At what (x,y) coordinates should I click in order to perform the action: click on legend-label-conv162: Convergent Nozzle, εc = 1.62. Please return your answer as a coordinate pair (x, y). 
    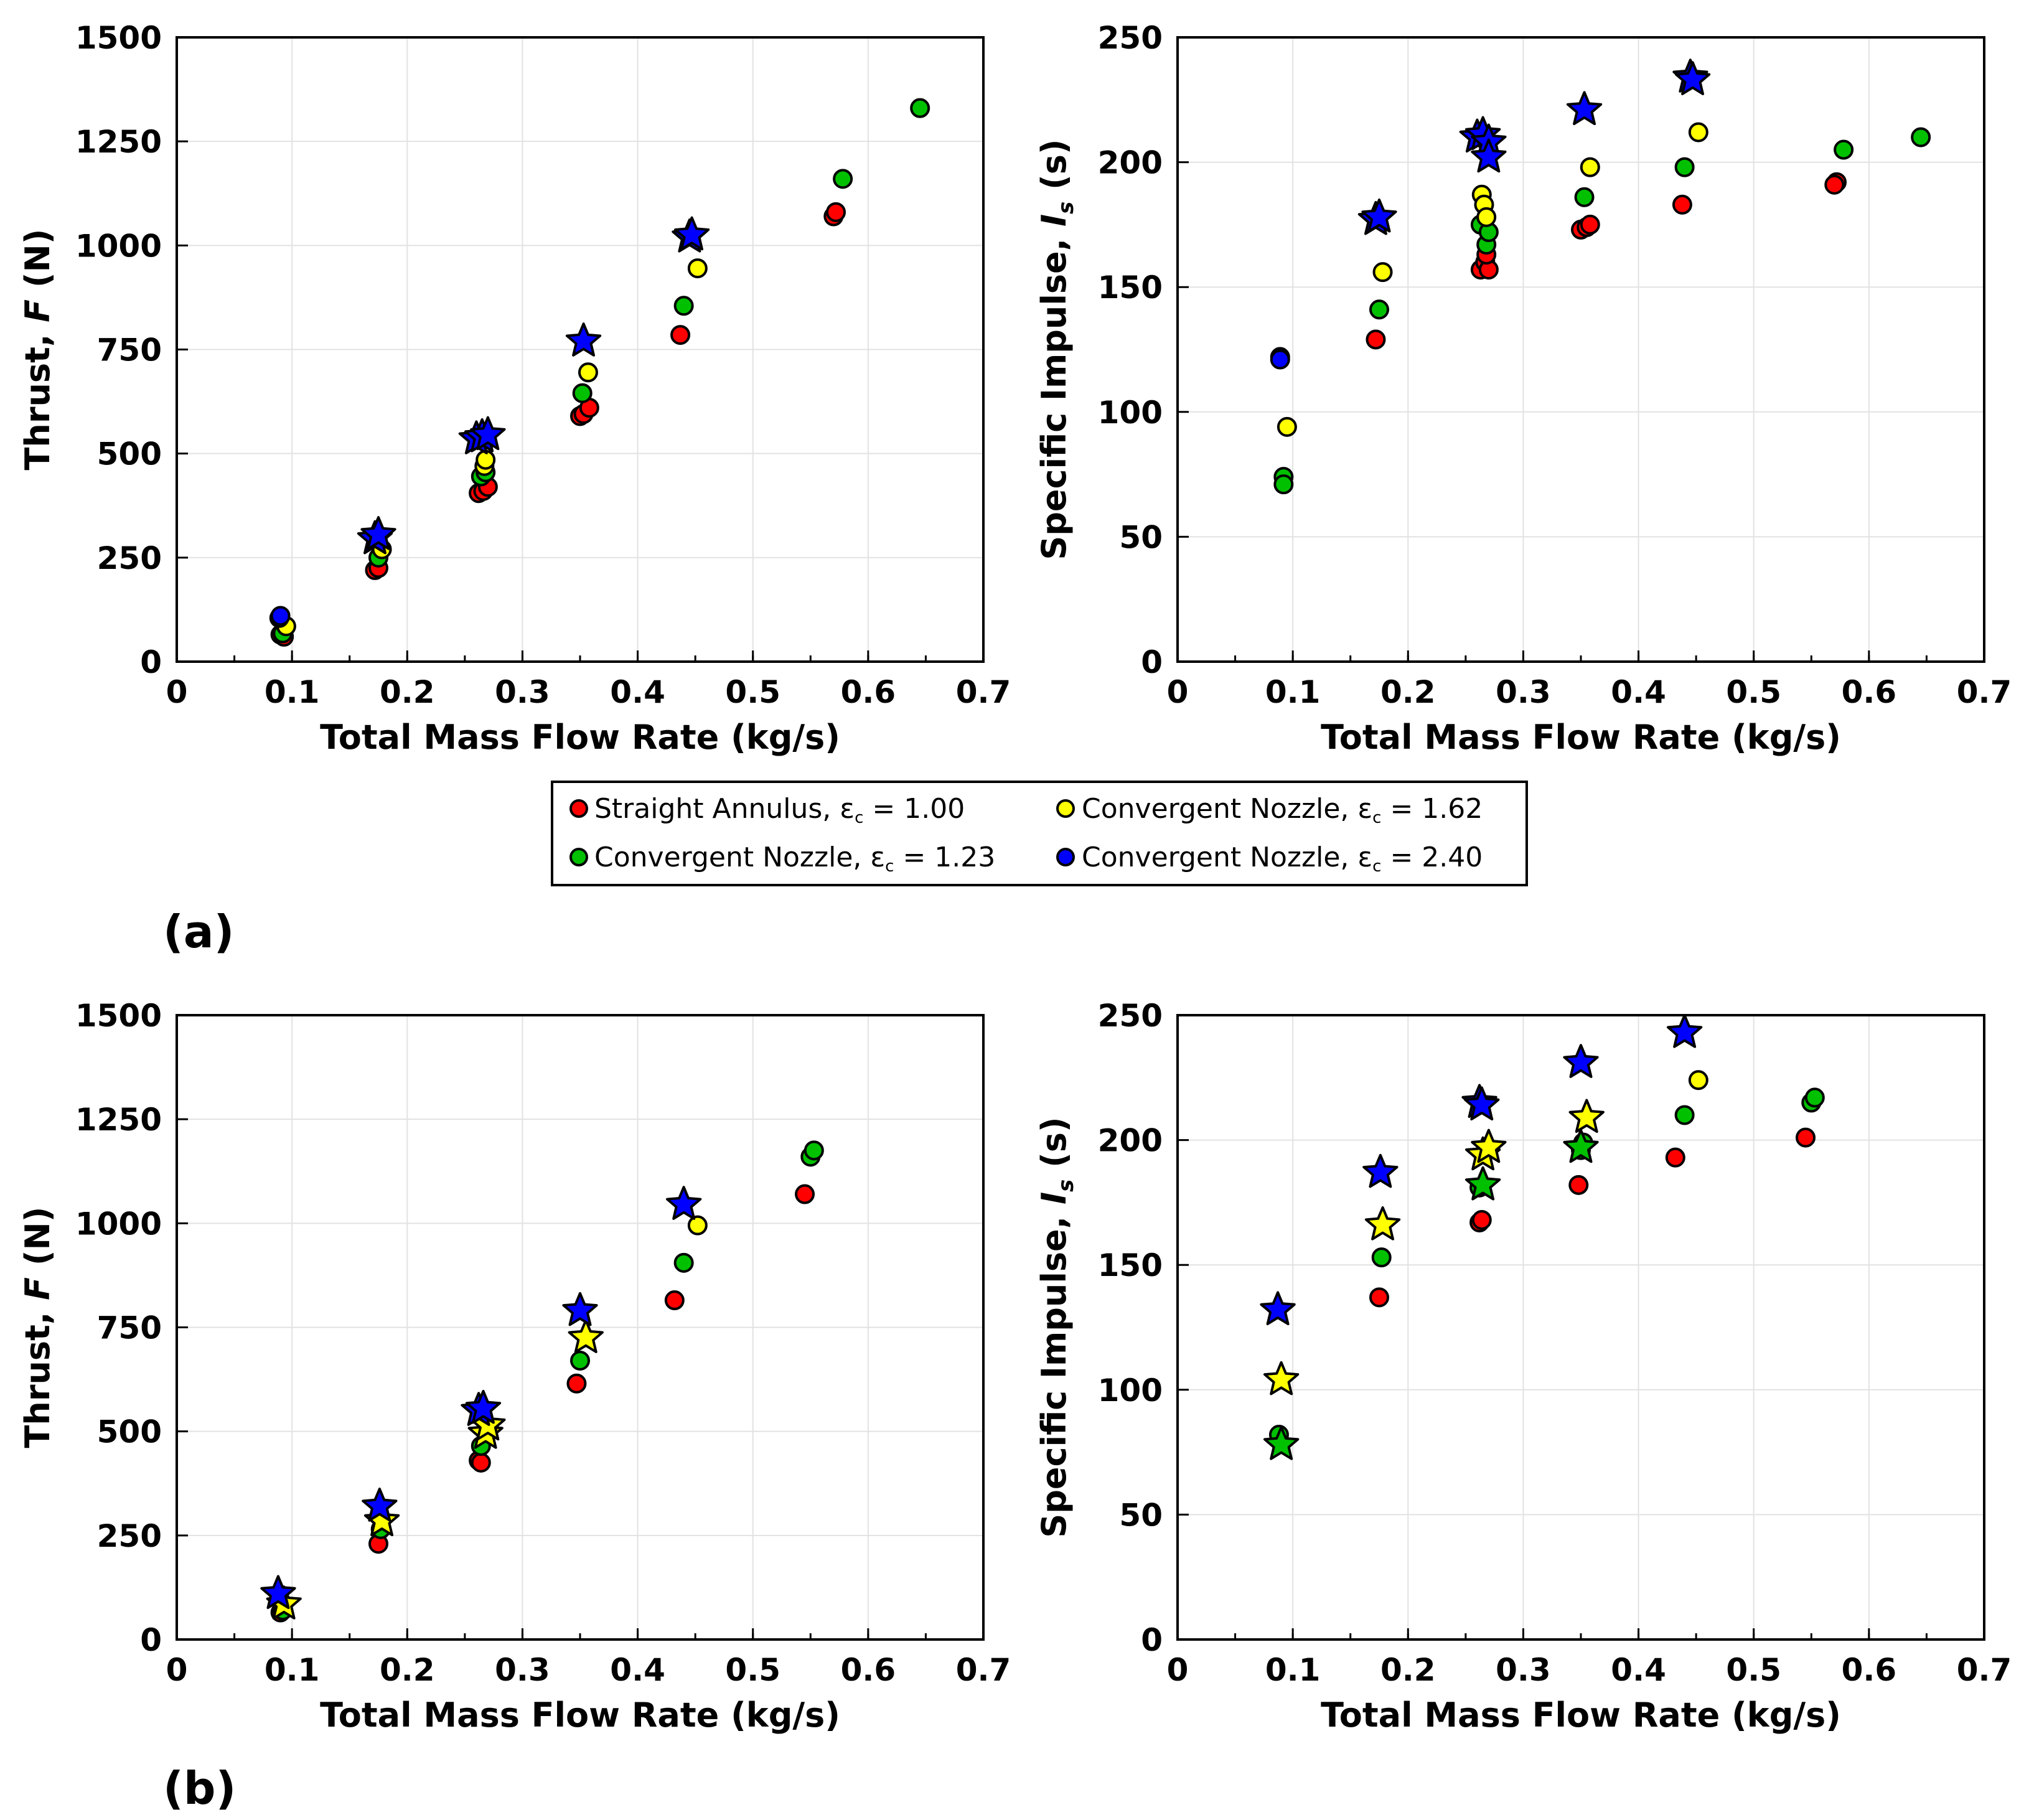
    Looking at the image, I should click on (1282, 810).